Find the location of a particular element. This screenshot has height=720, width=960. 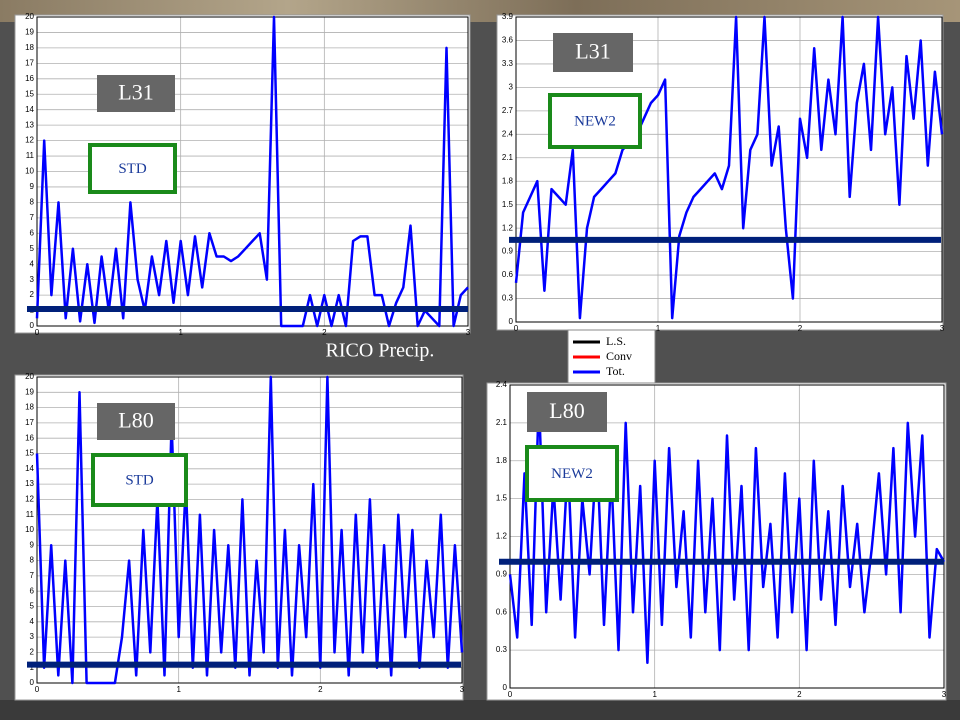

y-tick-label: 4 is located at coordinates (32, 263).